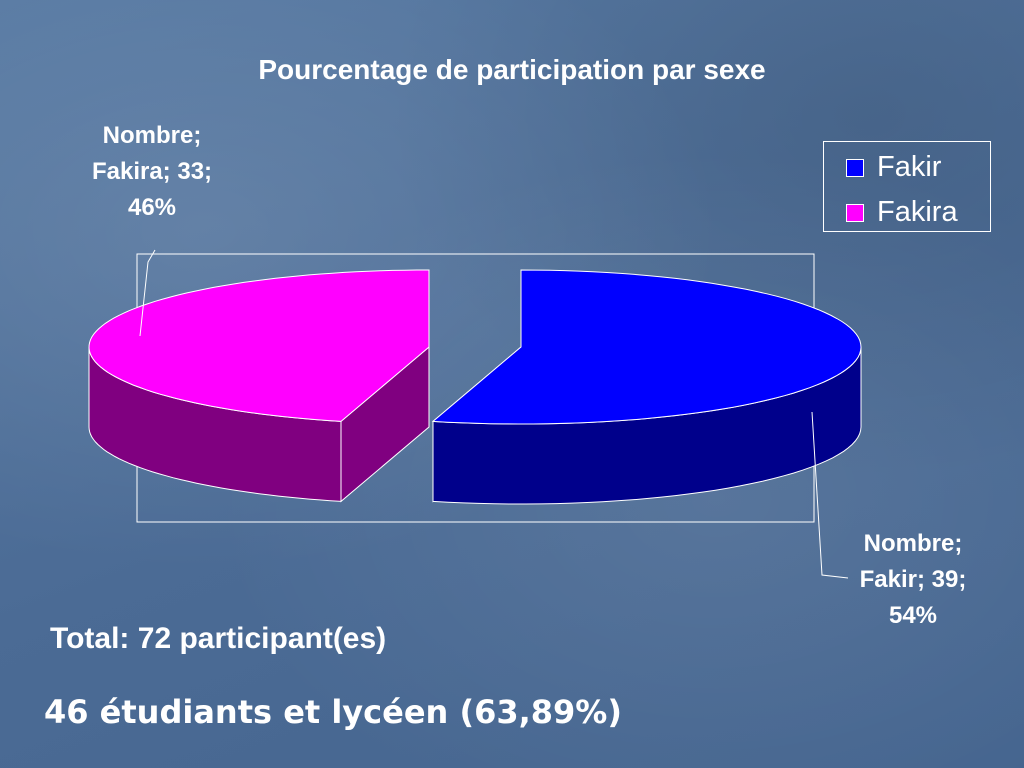 Image resolution: width=1024 pixels, height=768 pixels. Describe the element at coordinates (512, 69) in the screenshot. I see `chart-title: Pourcentage de participation par sexe` at that location.